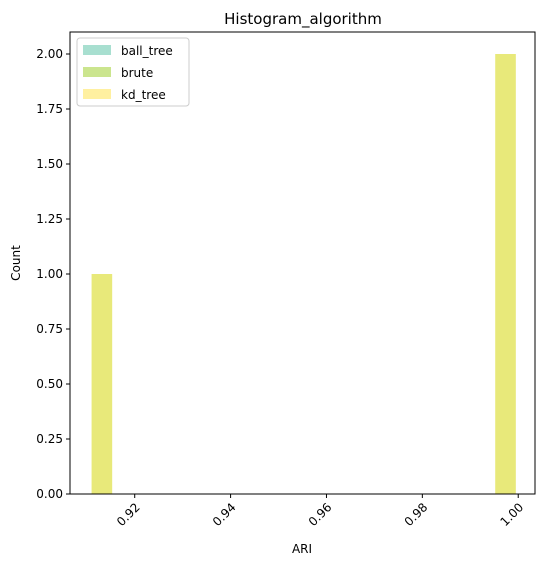 The image size is (545, 569). What do you see at coordinates (137, 73) in the screenshot?
I see `legend-label-brute: brute` at bounding box center [137, 73].